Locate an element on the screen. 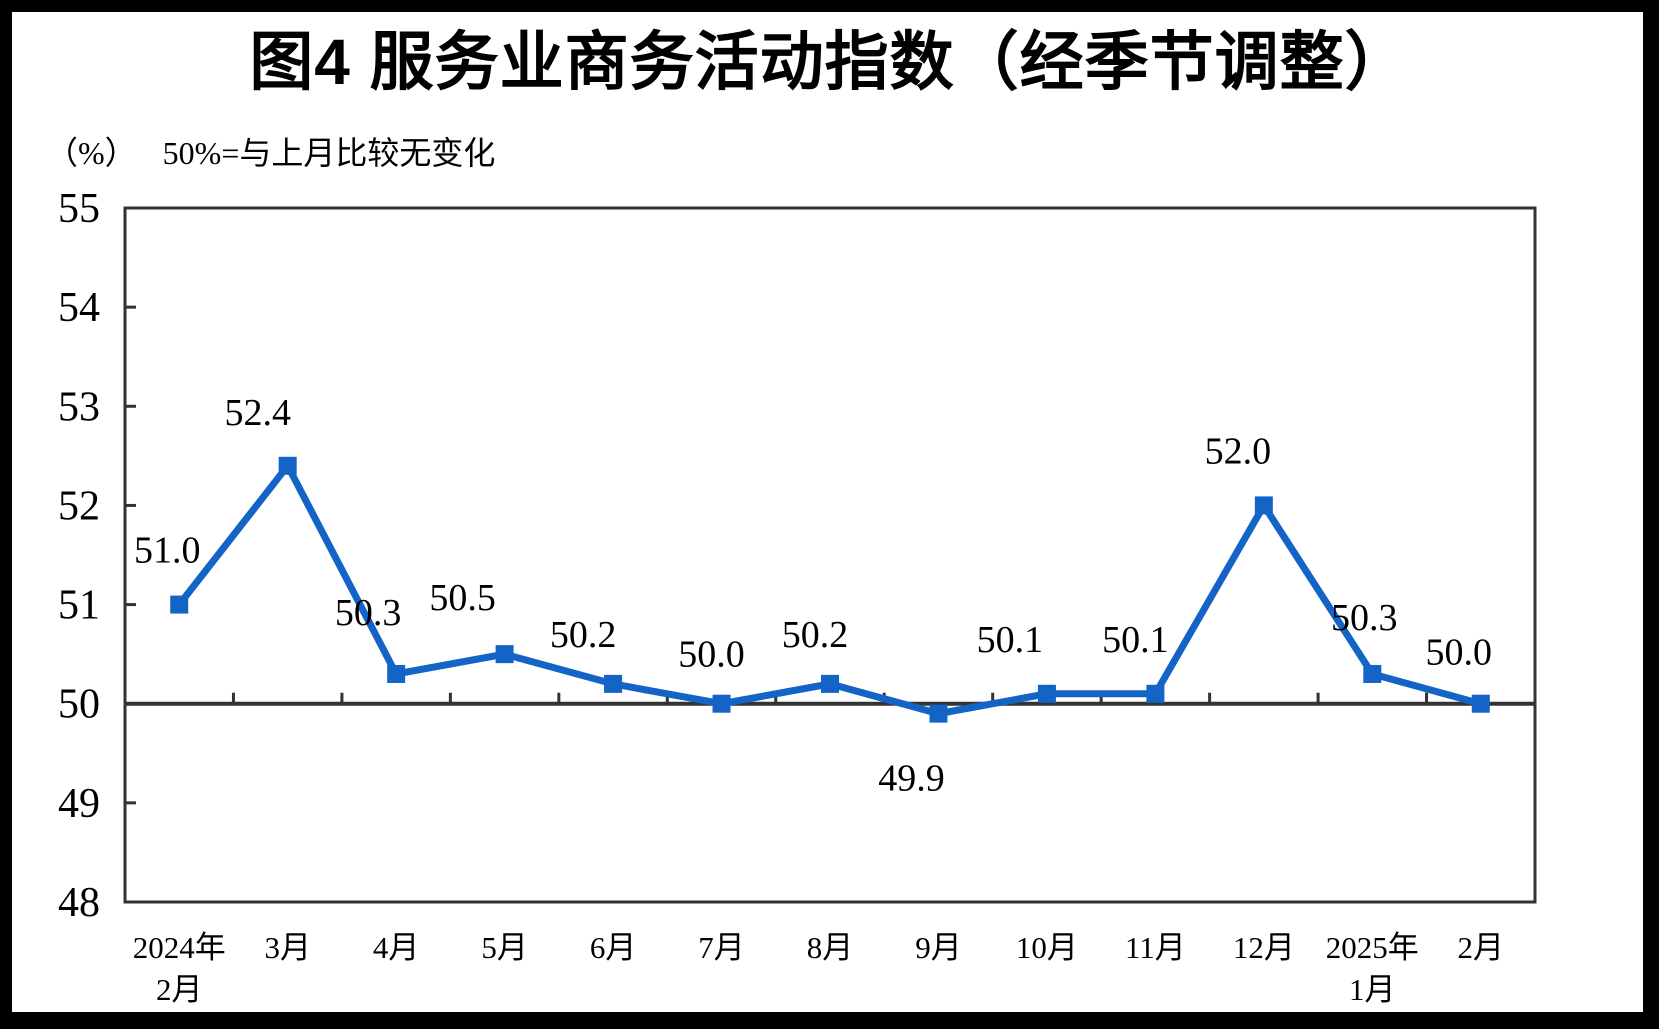  x-axis-category-label: 4月 is located at coordinates (396, 947).